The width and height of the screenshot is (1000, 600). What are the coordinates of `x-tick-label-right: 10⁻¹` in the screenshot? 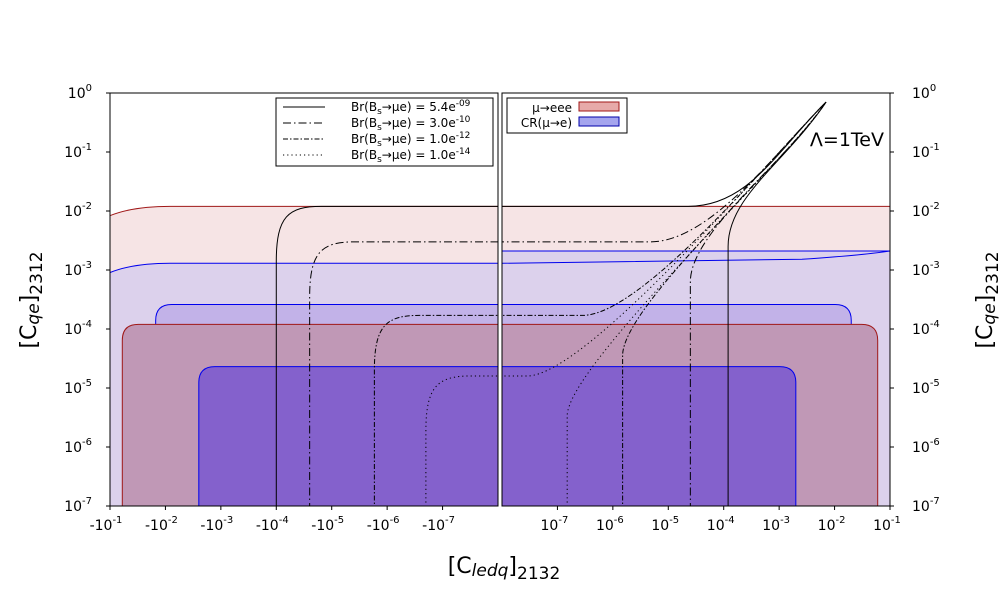 It's located at (887, 524).